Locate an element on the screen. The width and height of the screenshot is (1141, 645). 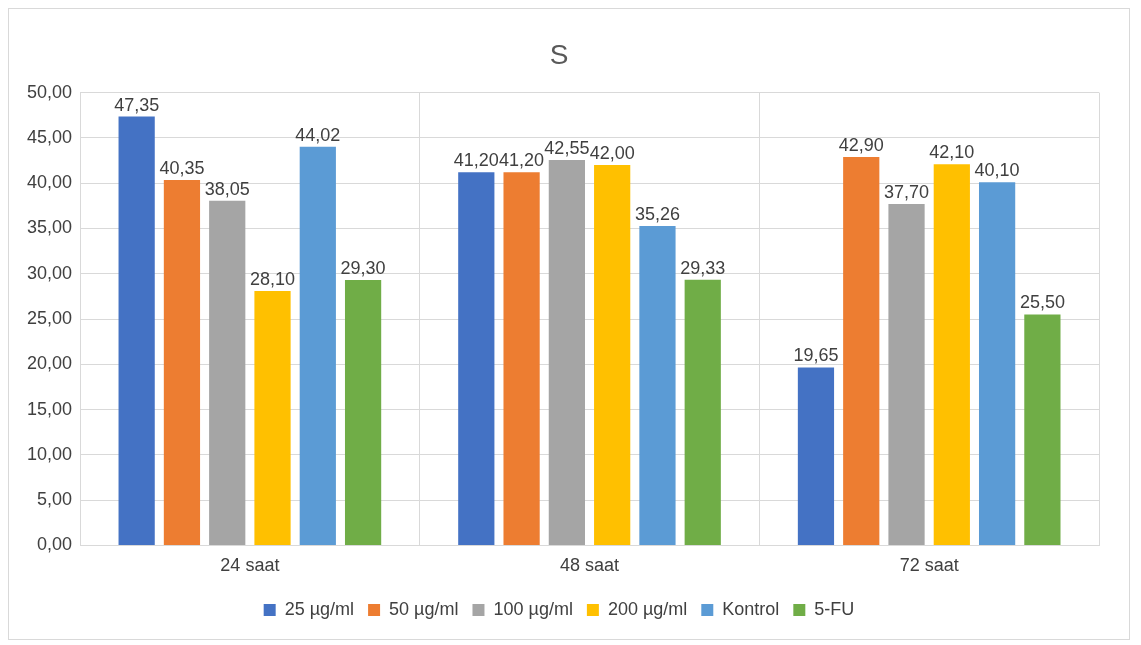
y-tick-label: 30,00 is located at coordinates (50, 272).